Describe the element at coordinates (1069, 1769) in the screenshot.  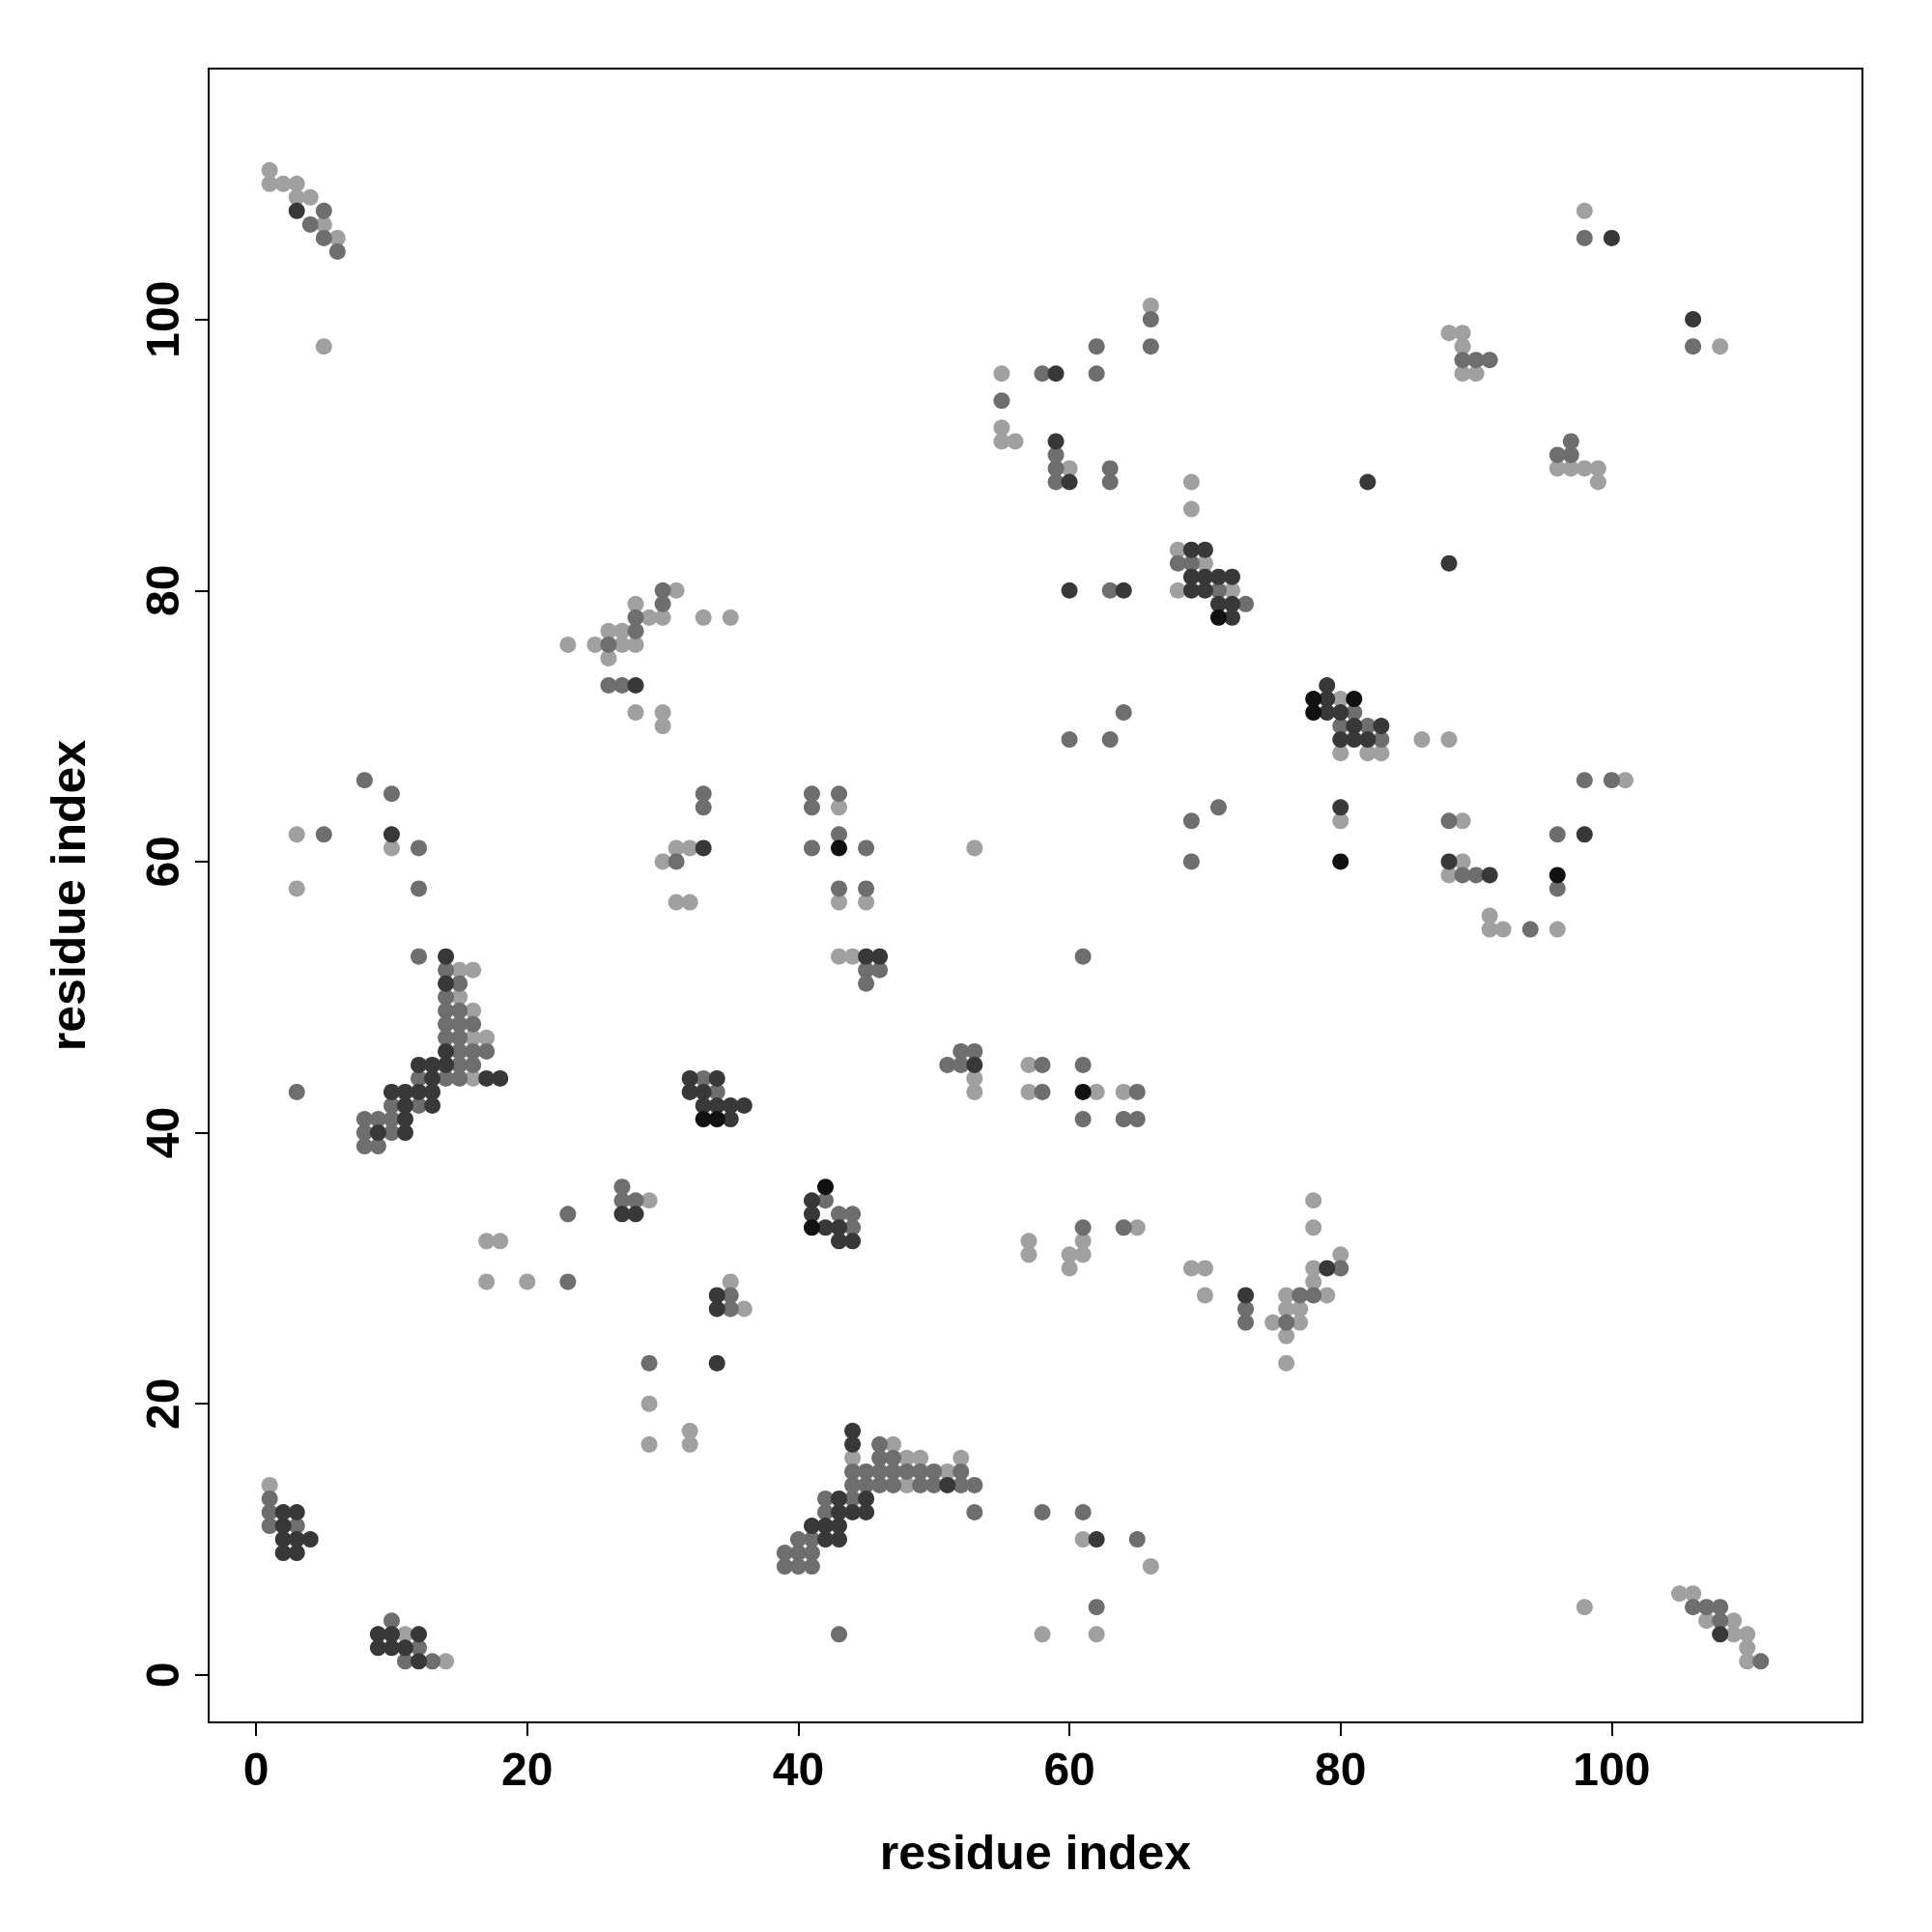
I see `x-tick-label: 60` at that location.